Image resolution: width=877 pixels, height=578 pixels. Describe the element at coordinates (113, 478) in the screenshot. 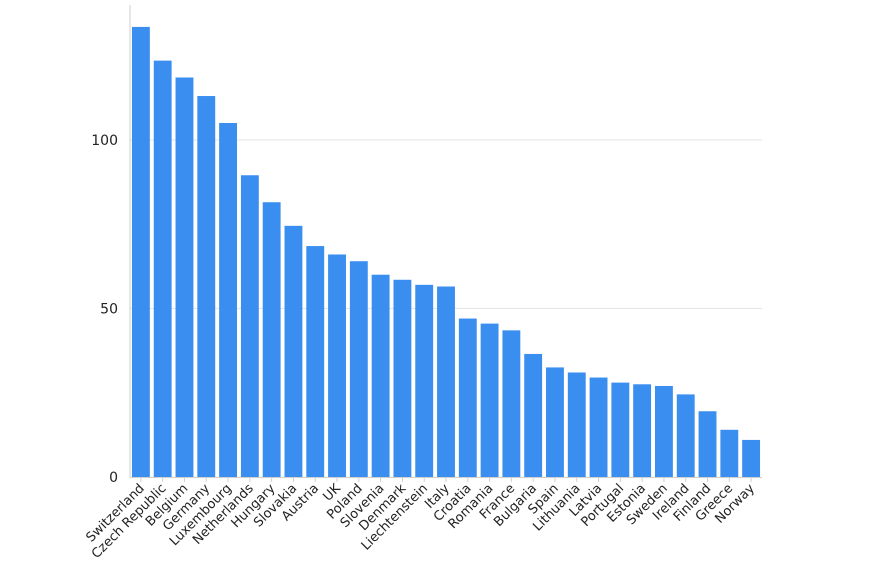

I see `y-tick-label: 0` at that location.